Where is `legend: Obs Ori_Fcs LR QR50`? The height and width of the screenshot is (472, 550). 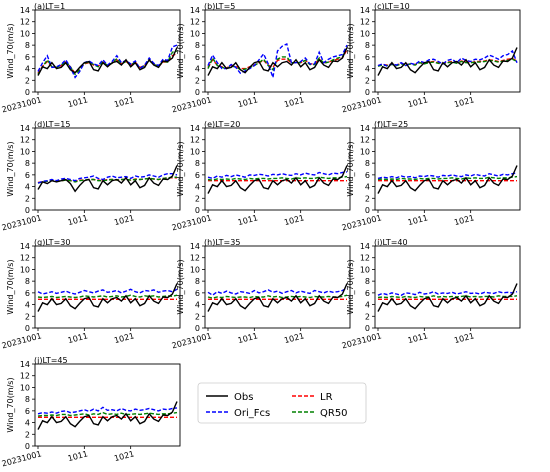
legend: Obs Ori_Fcs LR QR50 is located at coordinates (282, 403).